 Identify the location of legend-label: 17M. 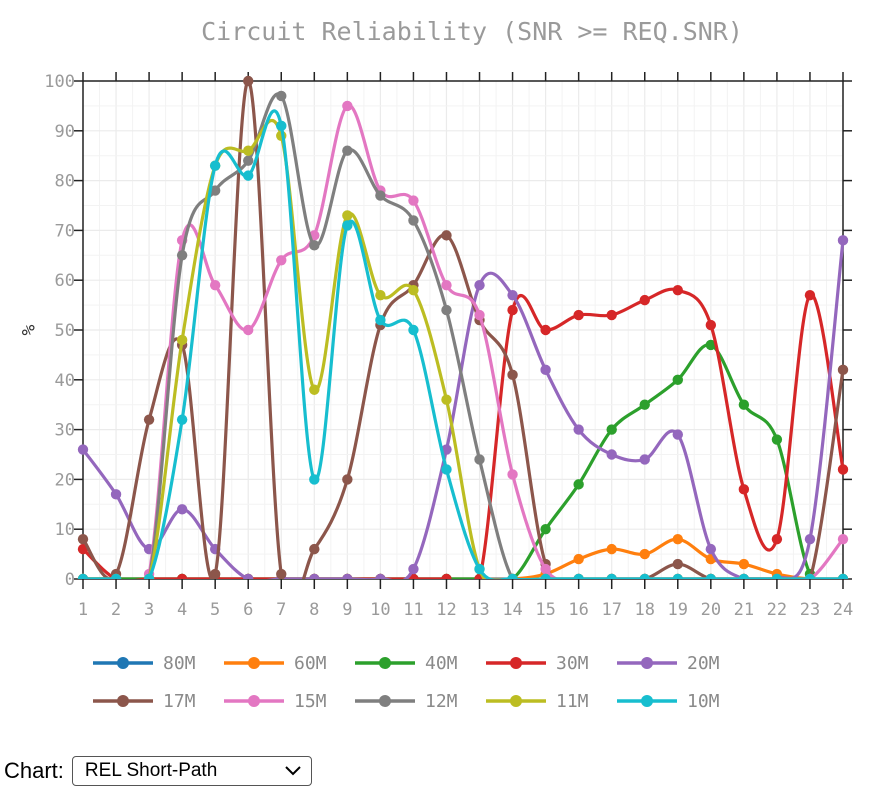
(179, 701).